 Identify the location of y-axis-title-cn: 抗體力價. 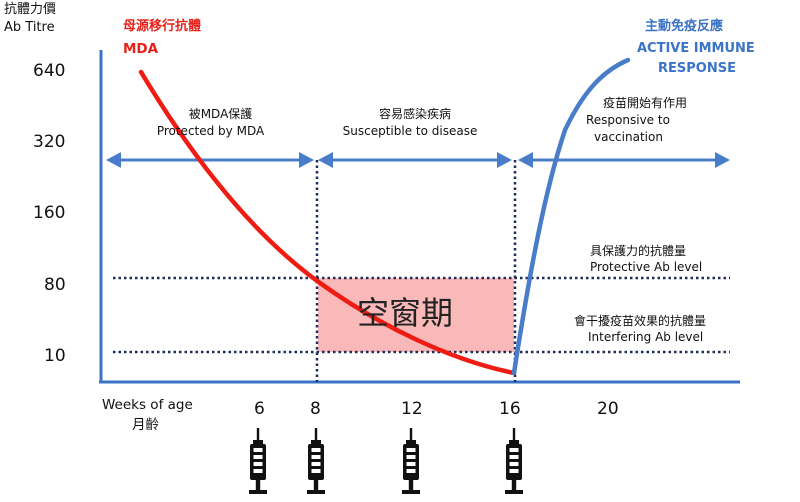
(30, 9).